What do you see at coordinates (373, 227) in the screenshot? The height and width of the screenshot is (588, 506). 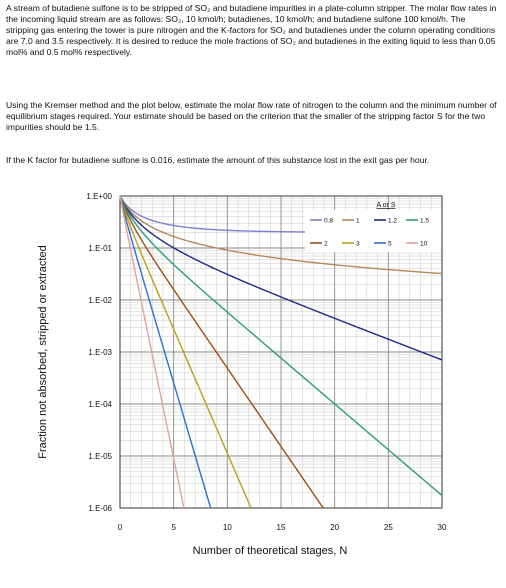 I see `chart-legend: A or S 0.8 1 1.2 1.5 2 3 5 10` at bounding box center [373, 227].